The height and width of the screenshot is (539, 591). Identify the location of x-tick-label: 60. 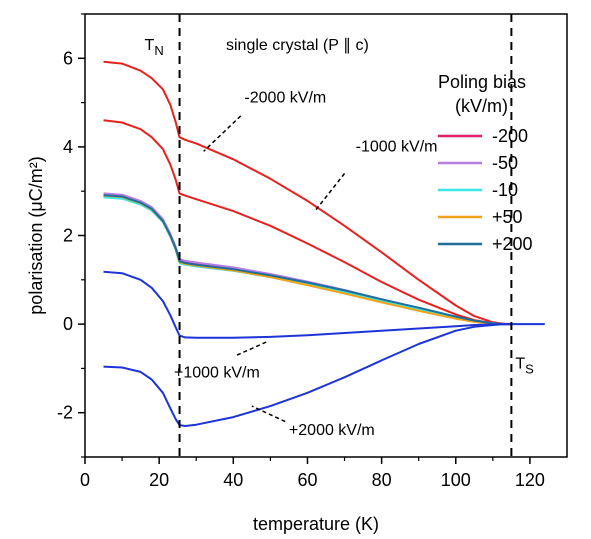
(307, 480).